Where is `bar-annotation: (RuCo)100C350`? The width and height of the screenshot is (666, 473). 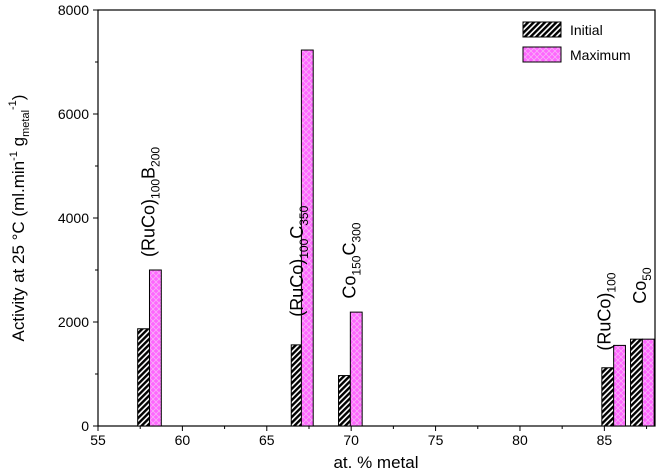
bar-annotation: (RuCo)100C350 is located at coordinates (299, 260).